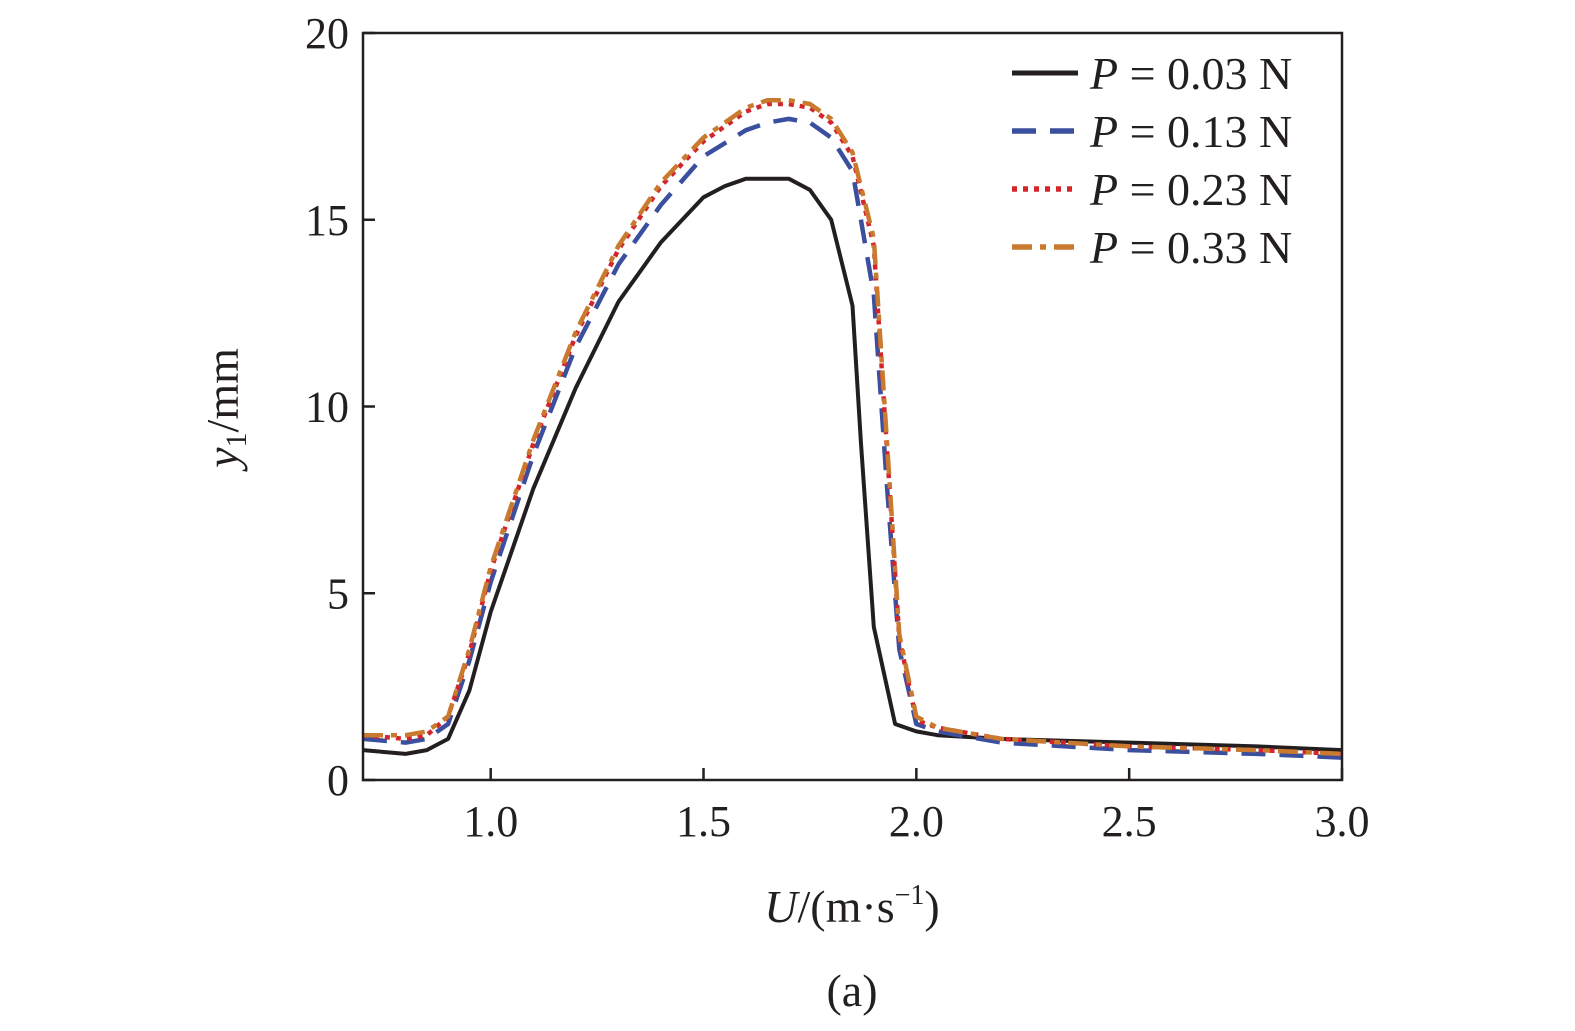  What do you see at coordinates (846, 906) in the screenshot?
I see `x-axis-label-unit: /(m·s` at bounding box center [846, 906].